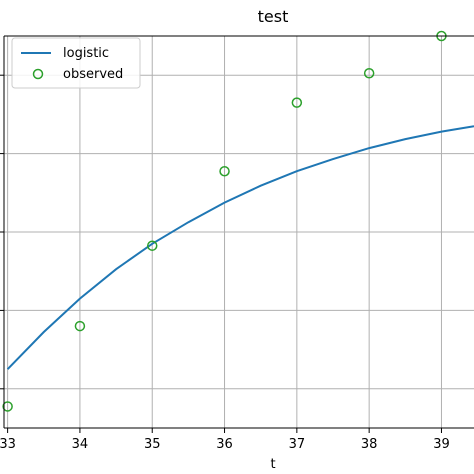 This screenshot has width=474, height=474. I want to click on legend-logistic-label: logistic, so click(86, 53).